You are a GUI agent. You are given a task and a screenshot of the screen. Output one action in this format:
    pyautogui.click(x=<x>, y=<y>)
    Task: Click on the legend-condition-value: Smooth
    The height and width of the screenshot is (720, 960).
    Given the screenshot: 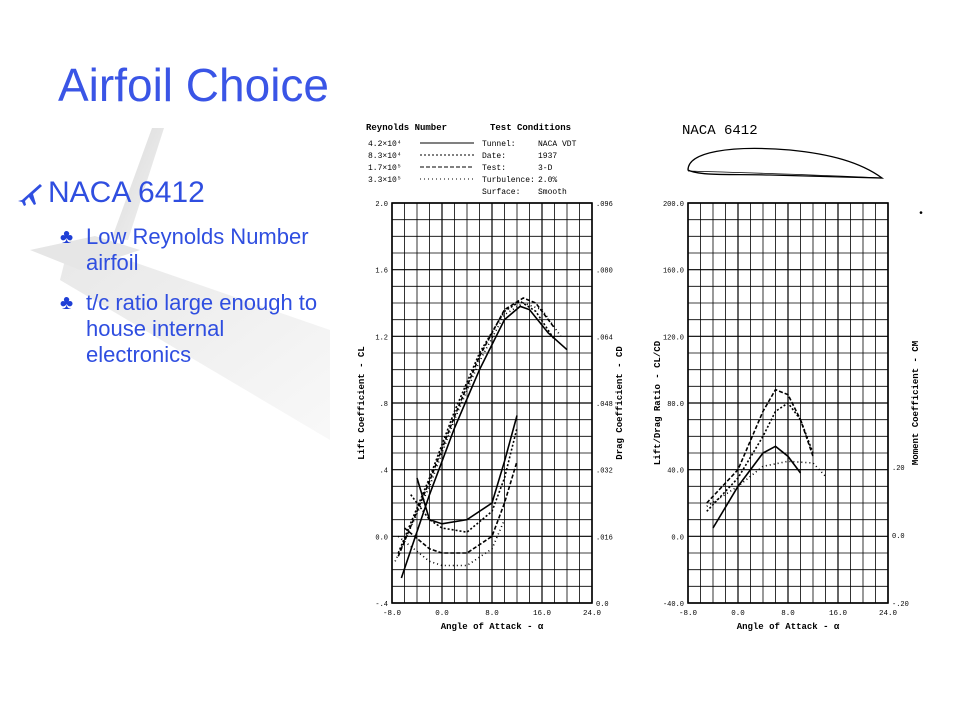 What is the action you would take?
    pyautogui.click(x=552, y=192)
    